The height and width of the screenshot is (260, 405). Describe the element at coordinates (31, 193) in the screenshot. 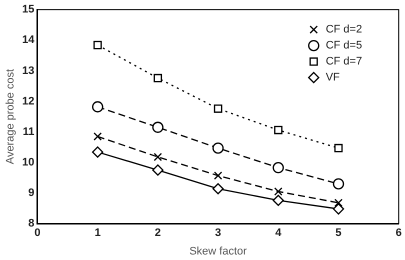

I see `y-tick-label: 9` at that location.